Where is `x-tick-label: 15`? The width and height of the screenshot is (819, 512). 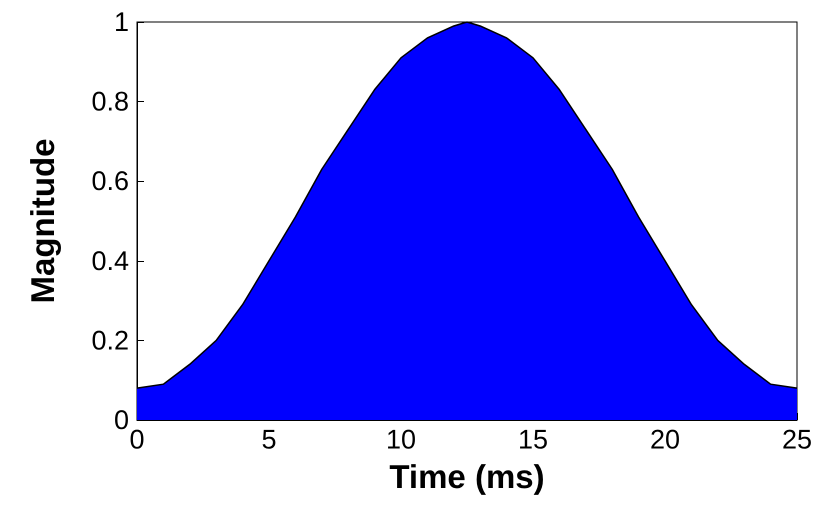
x-tick-label: 15 is located at coordinates (533, 439).